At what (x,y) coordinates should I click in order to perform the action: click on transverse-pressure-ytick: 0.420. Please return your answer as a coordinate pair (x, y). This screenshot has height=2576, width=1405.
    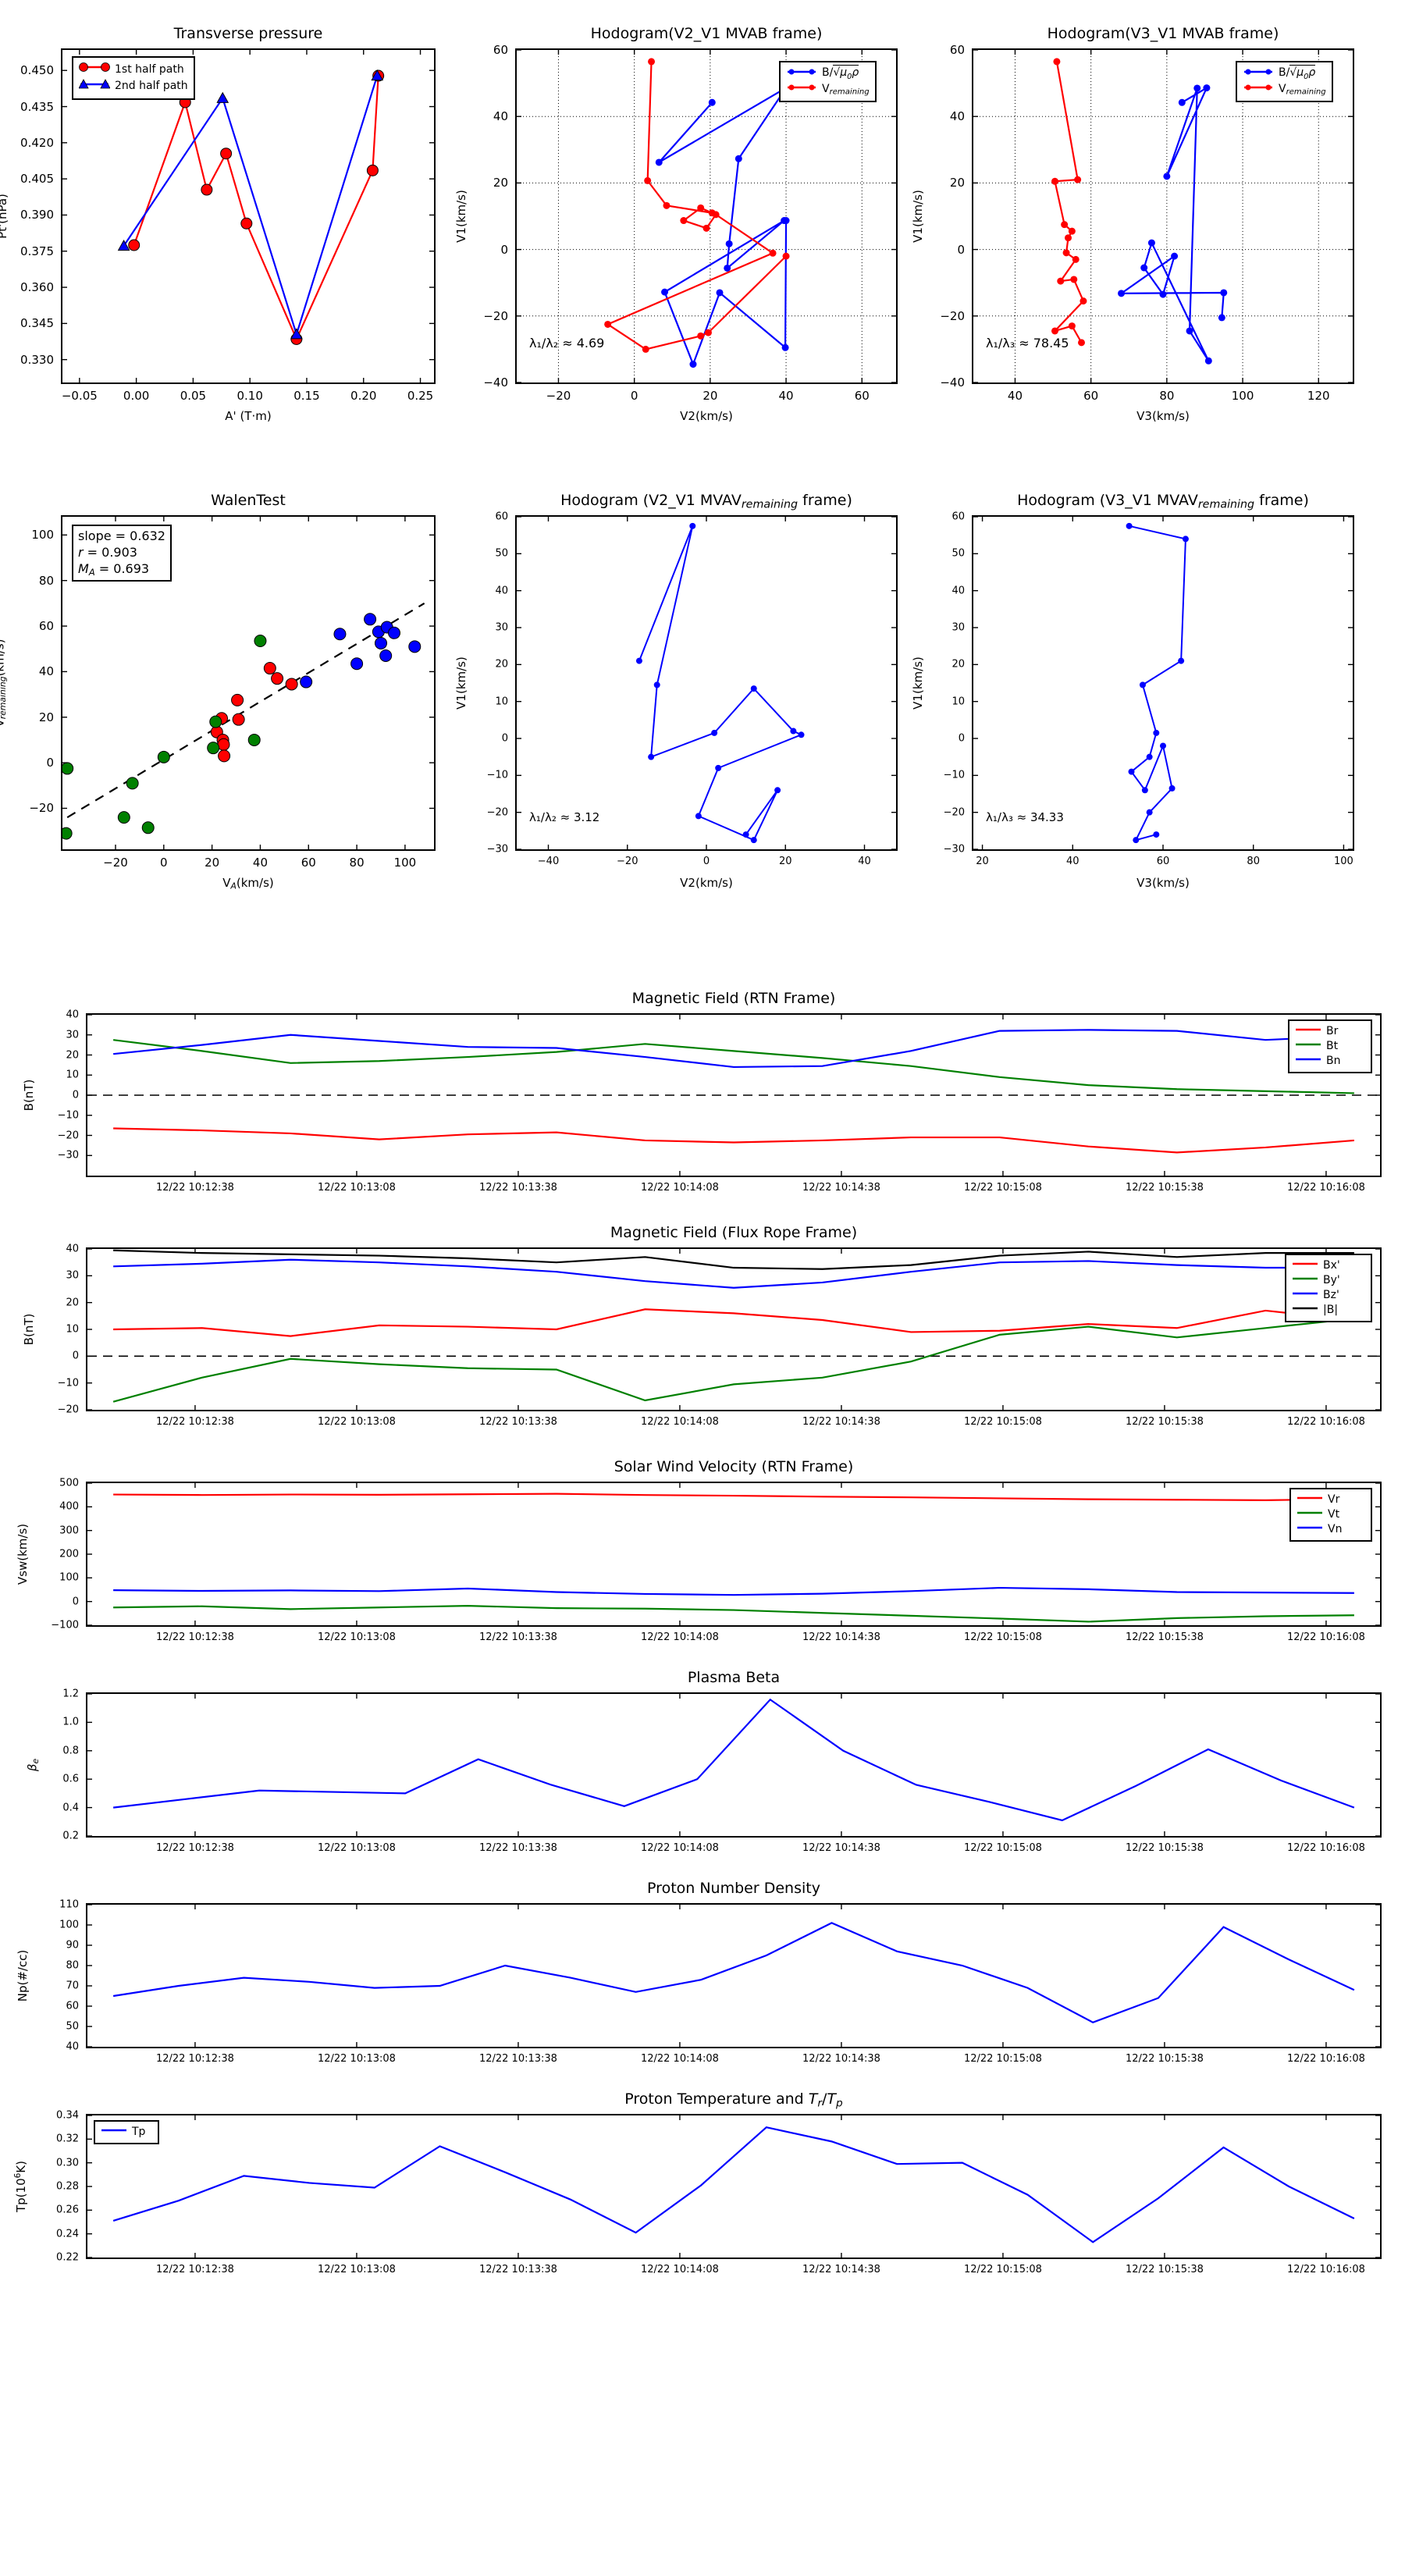
    Looking at the image, I should click on (37, 142).